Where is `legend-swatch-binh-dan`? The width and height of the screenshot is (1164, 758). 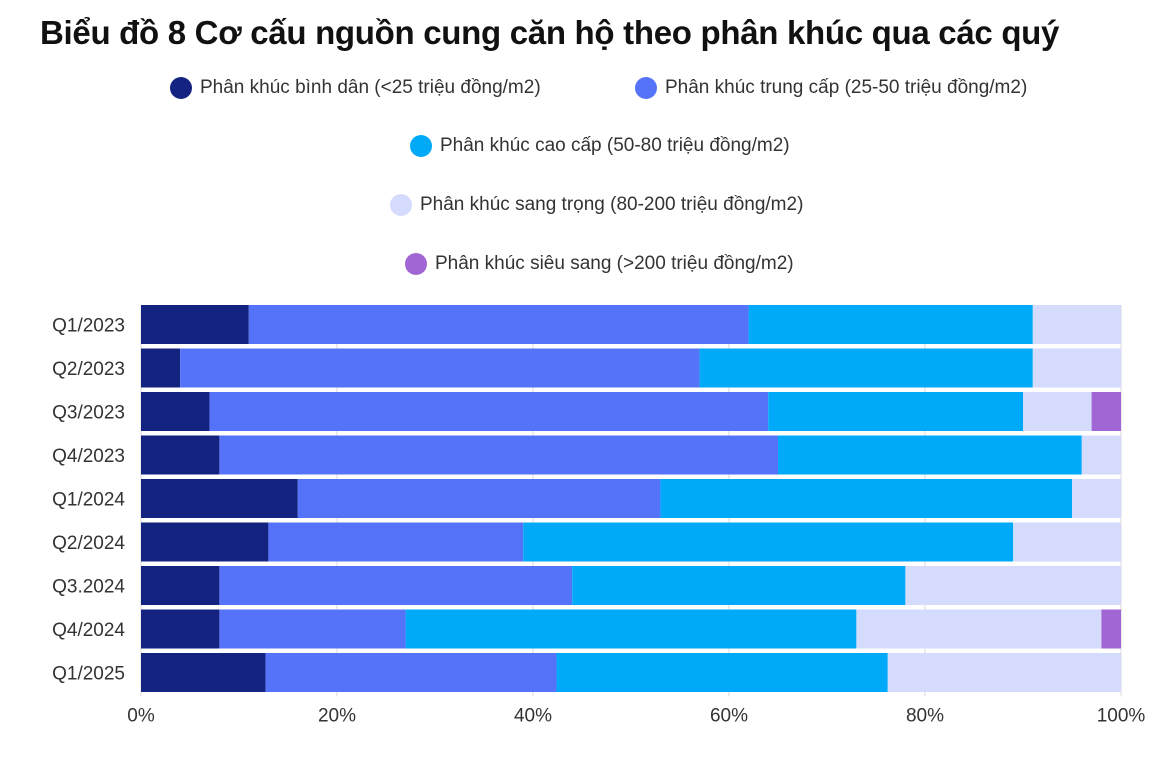
legend-swatch-binh-dan is located at coordinates (181, 88).